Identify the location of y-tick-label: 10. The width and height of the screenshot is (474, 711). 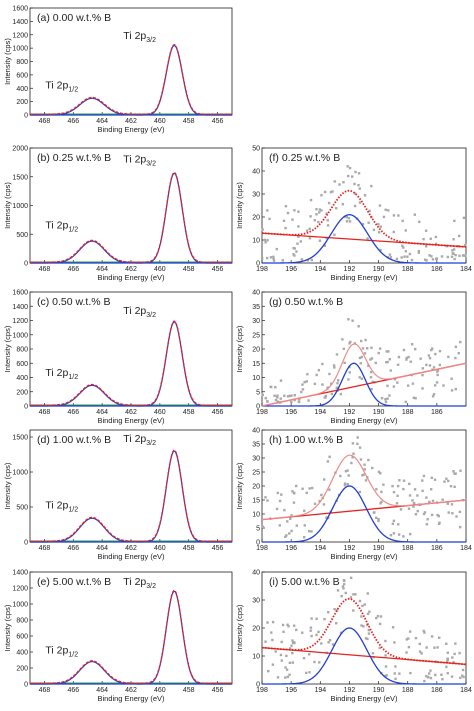
(256, 515).